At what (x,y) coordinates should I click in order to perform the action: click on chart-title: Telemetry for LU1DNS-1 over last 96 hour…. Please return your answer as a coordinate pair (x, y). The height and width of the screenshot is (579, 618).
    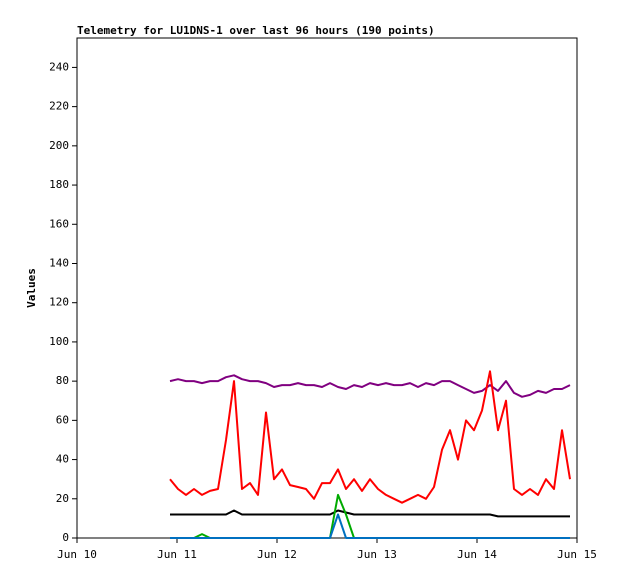
    Looking at the image, I should click on (256, 30).